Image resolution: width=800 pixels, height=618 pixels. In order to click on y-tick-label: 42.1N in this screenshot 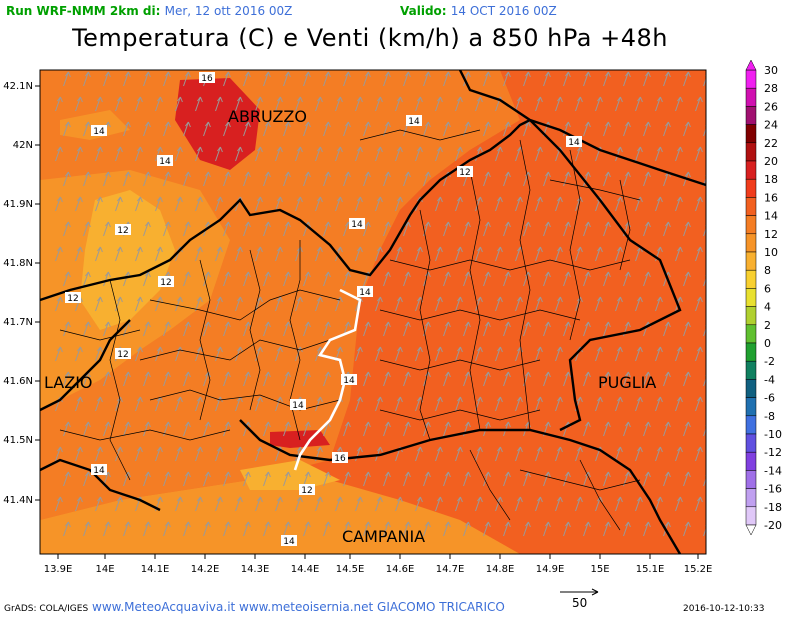, I will do `click(18, 86)`.